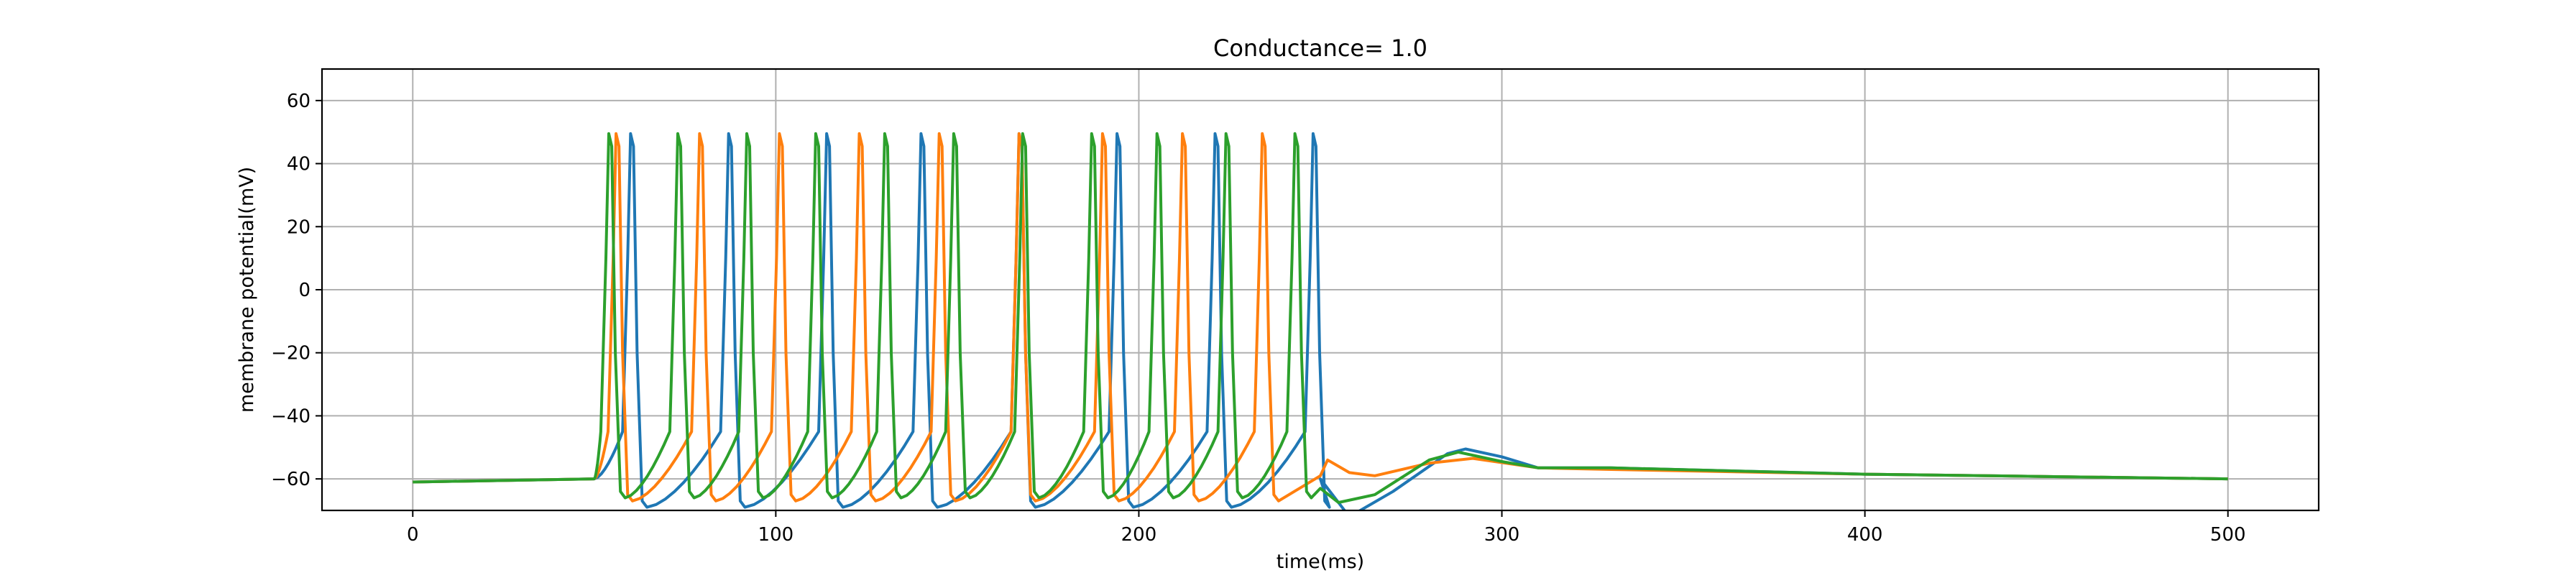 The image size is (2576, 578). What do you see at coordinates (1865, 535) in the screenshot?
I see `x-tick-label: 400` at bounding box center [1865, 535].